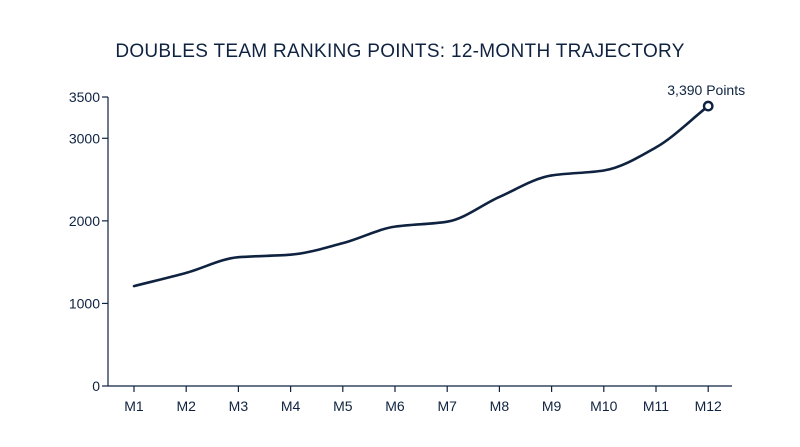  Describe the element at coordinates (423, 400) in the screenshot. I see `x-axis-ticks: M1 M2 M3 M4 M5 M6 M7 M8 M9 M10 M11 M12` at that location.